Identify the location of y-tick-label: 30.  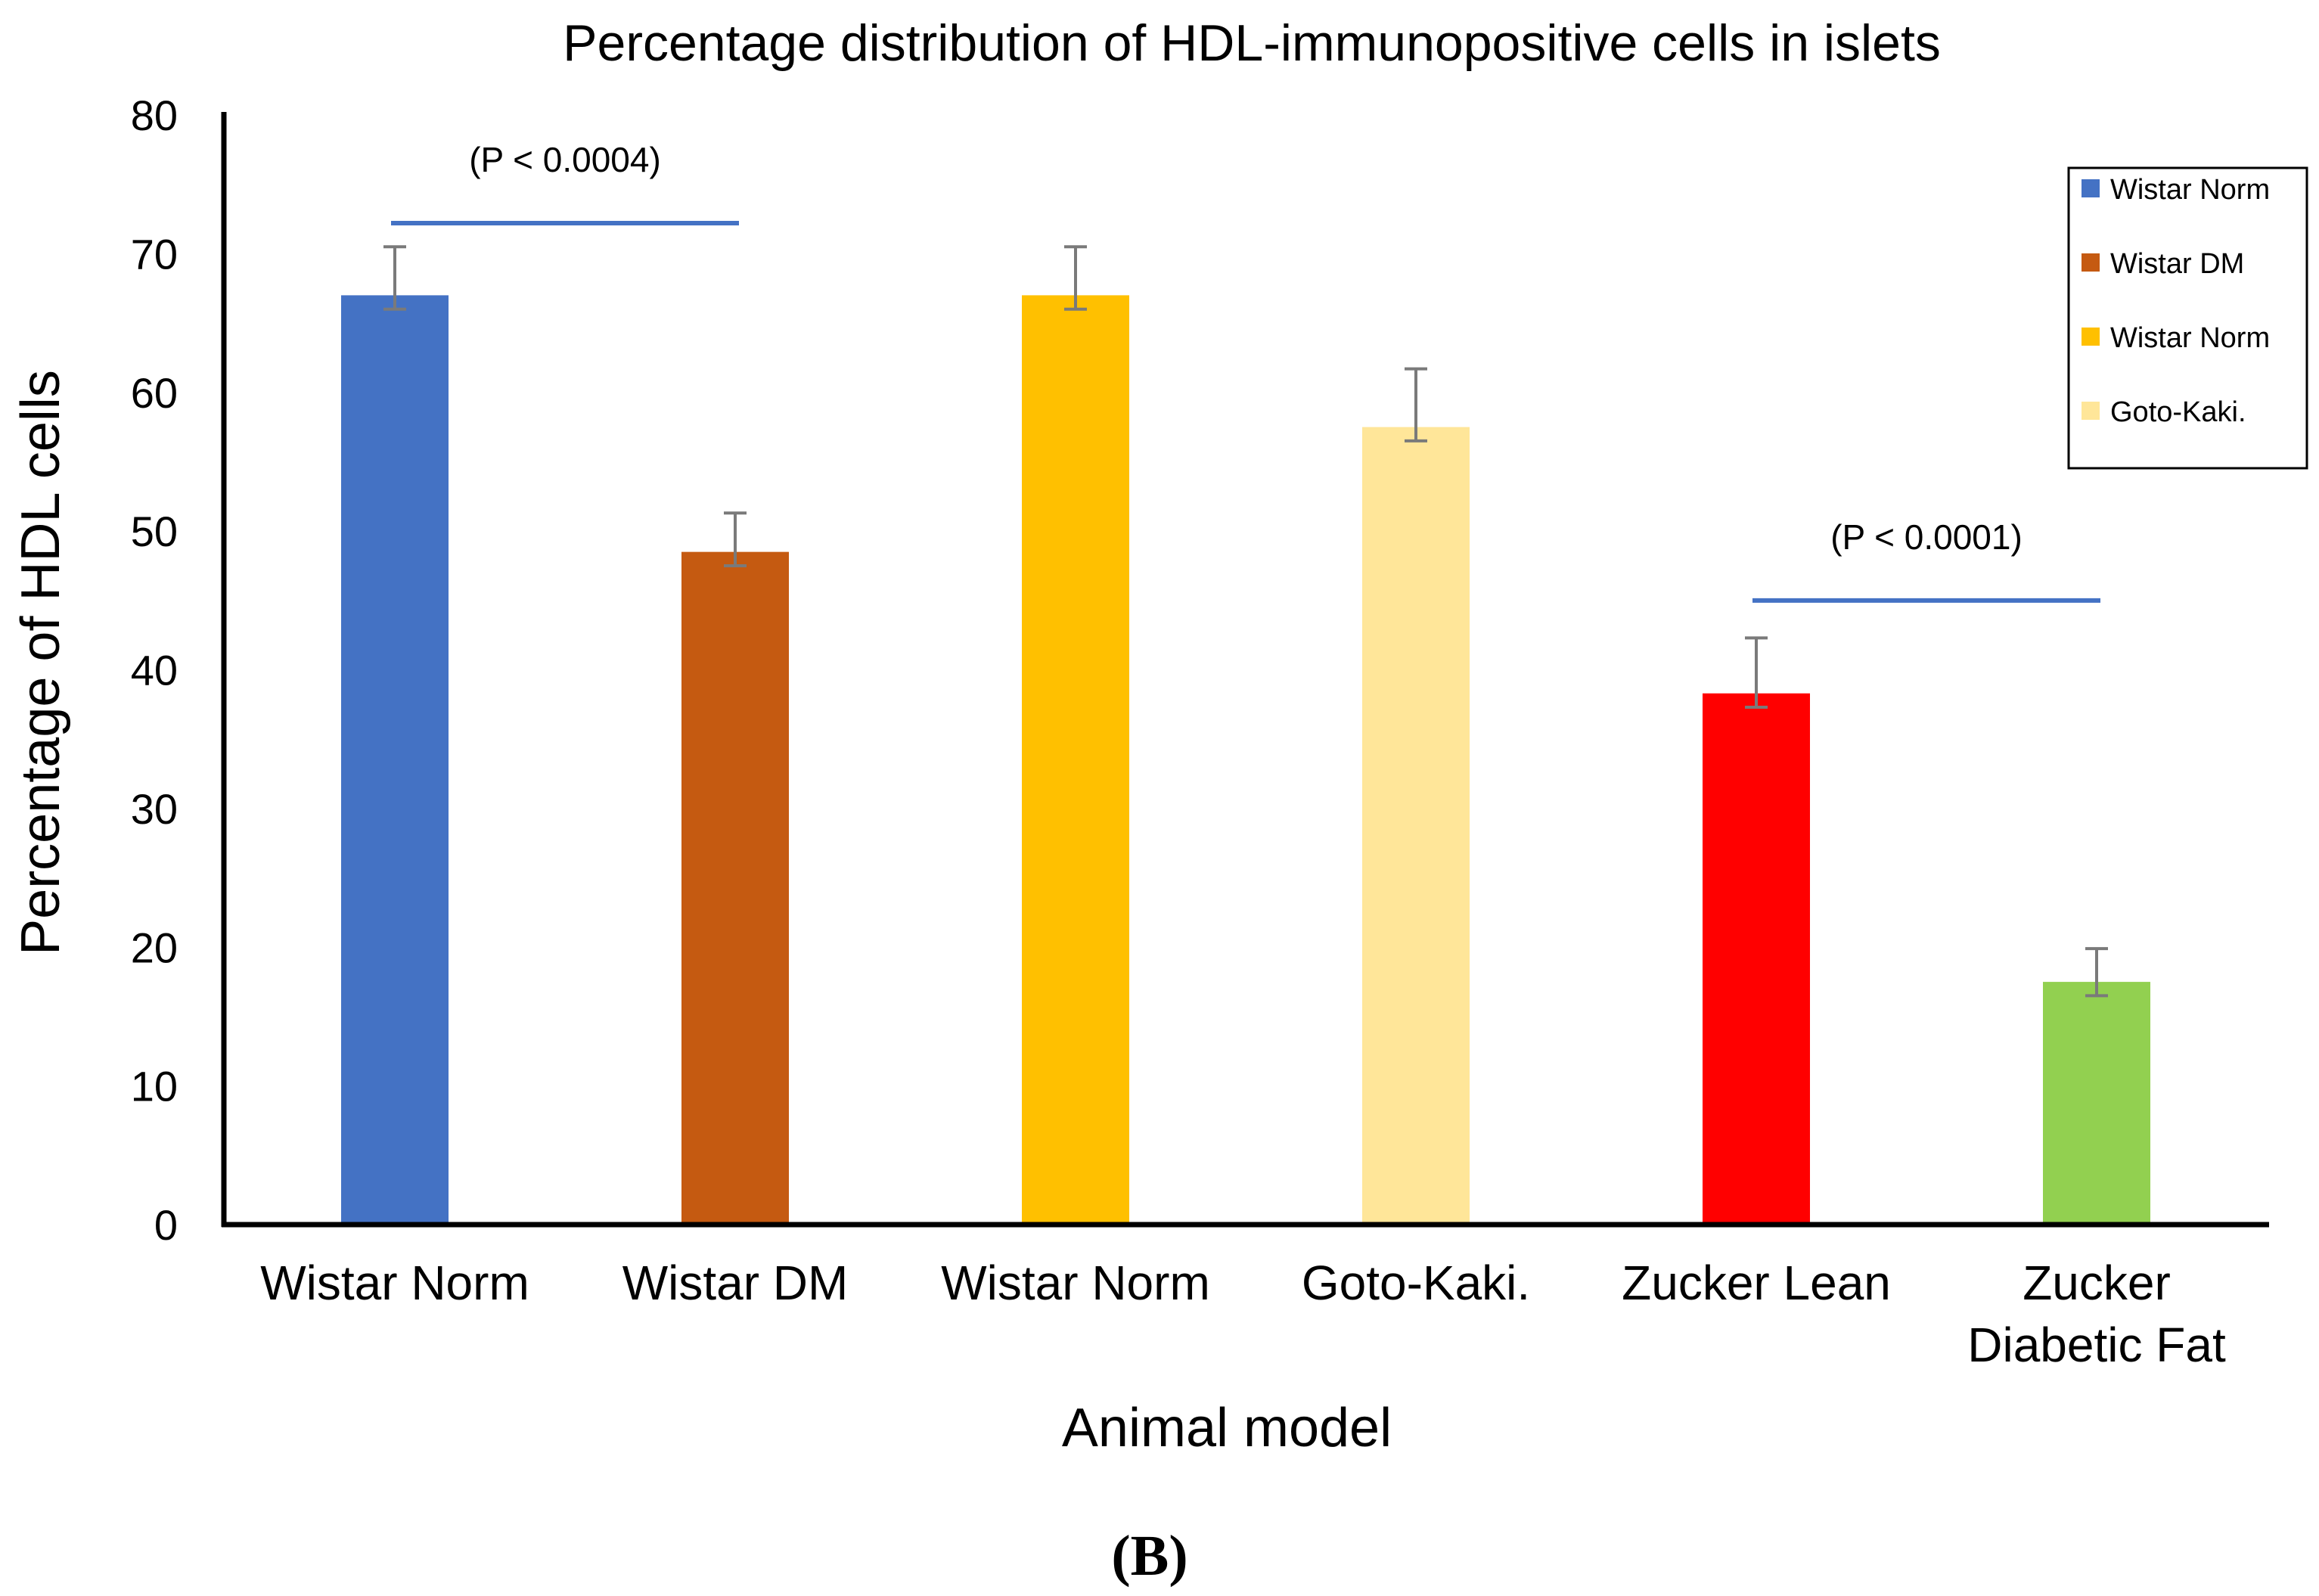
(155, 809).